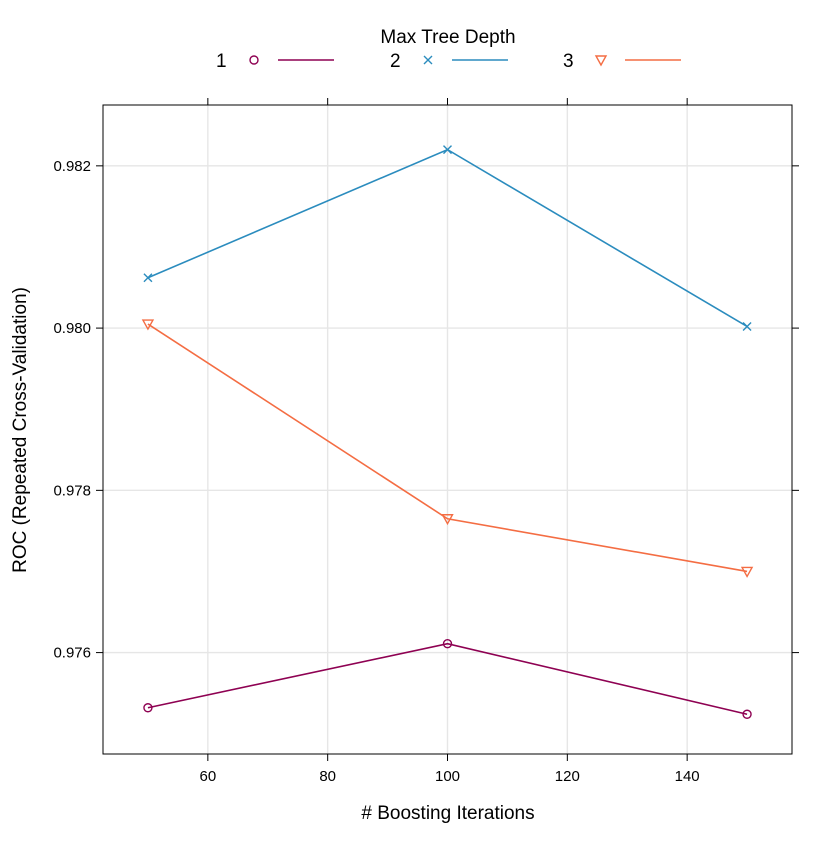 The width and height of the screenshot is (840, 845). What do you see at coordinates (20, 430) in the screenshot?
I see `y-axis-label: ROC (Repeated Cross-Validation)` at bounding box center [20, 430].